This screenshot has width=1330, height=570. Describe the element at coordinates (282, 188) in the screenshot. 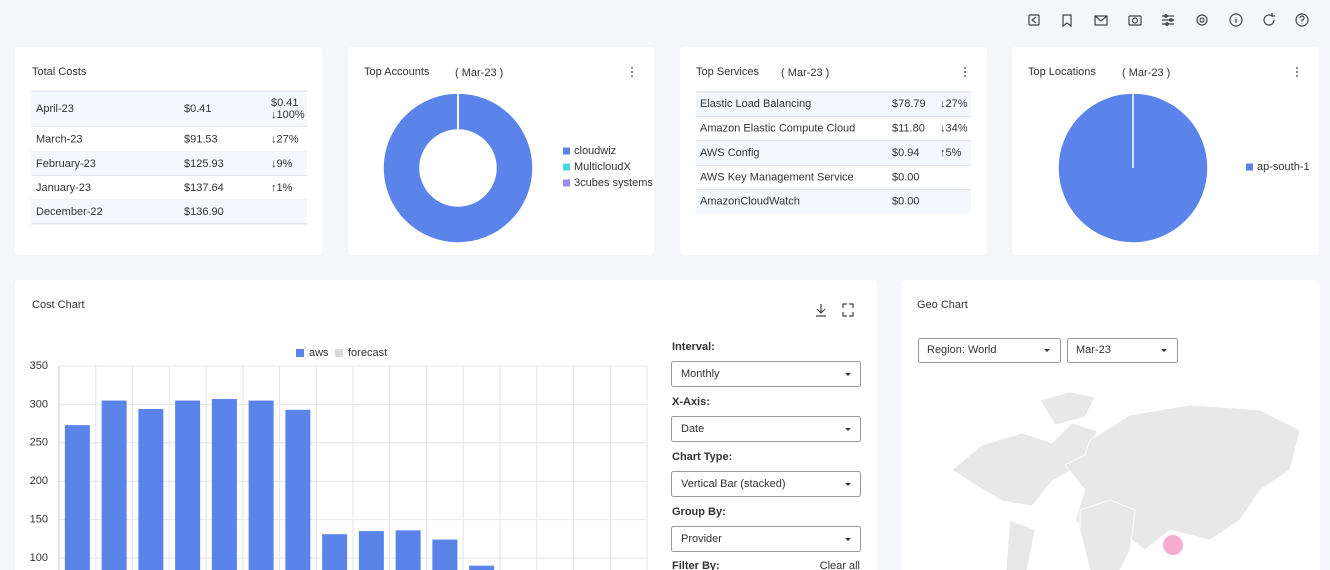

I see `change-cell: ↑1%` at that location.